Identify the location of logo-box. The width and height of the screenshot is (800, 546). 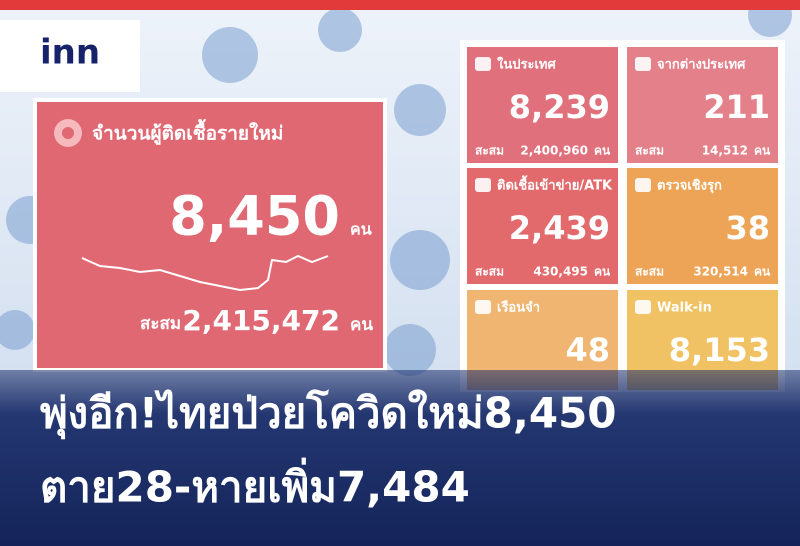
(70, 56).